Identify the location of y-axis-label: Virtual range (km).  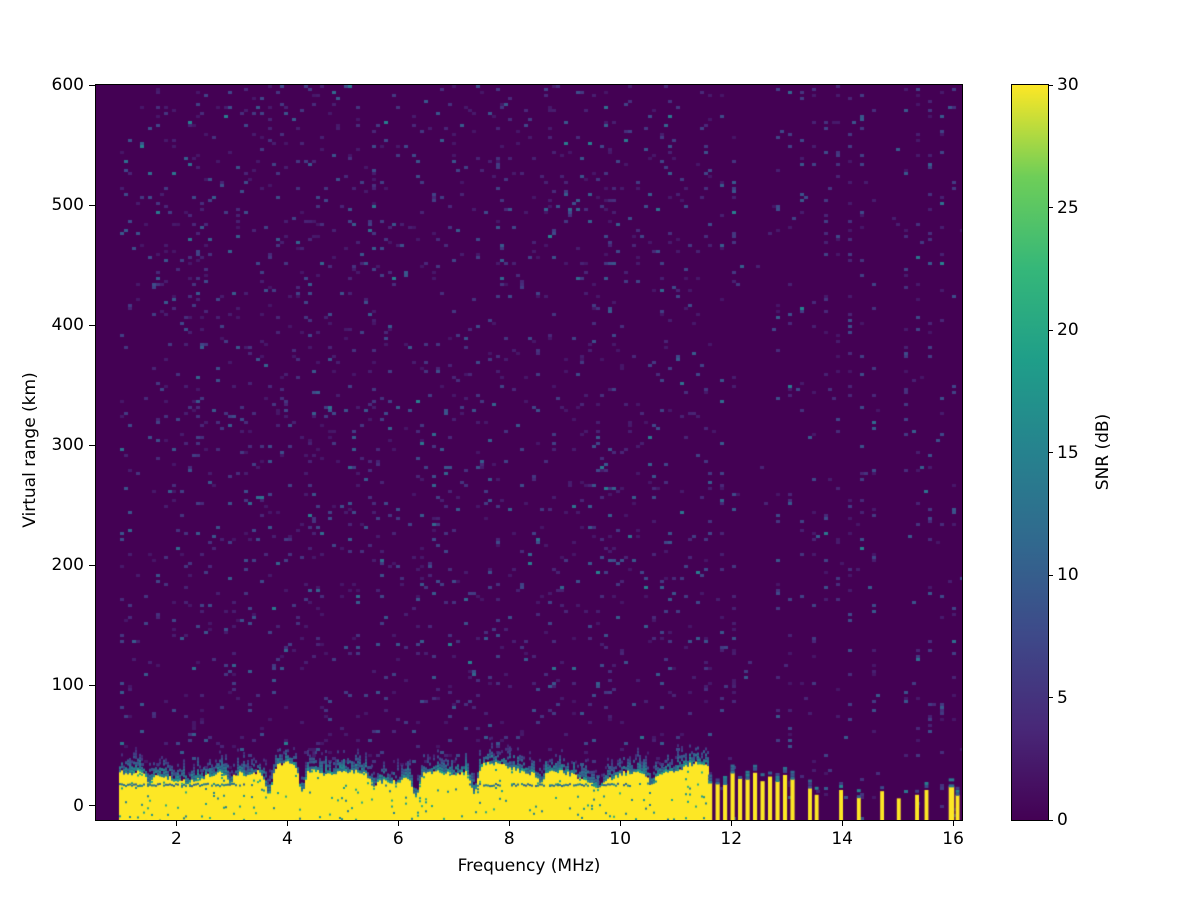
(30, 450).